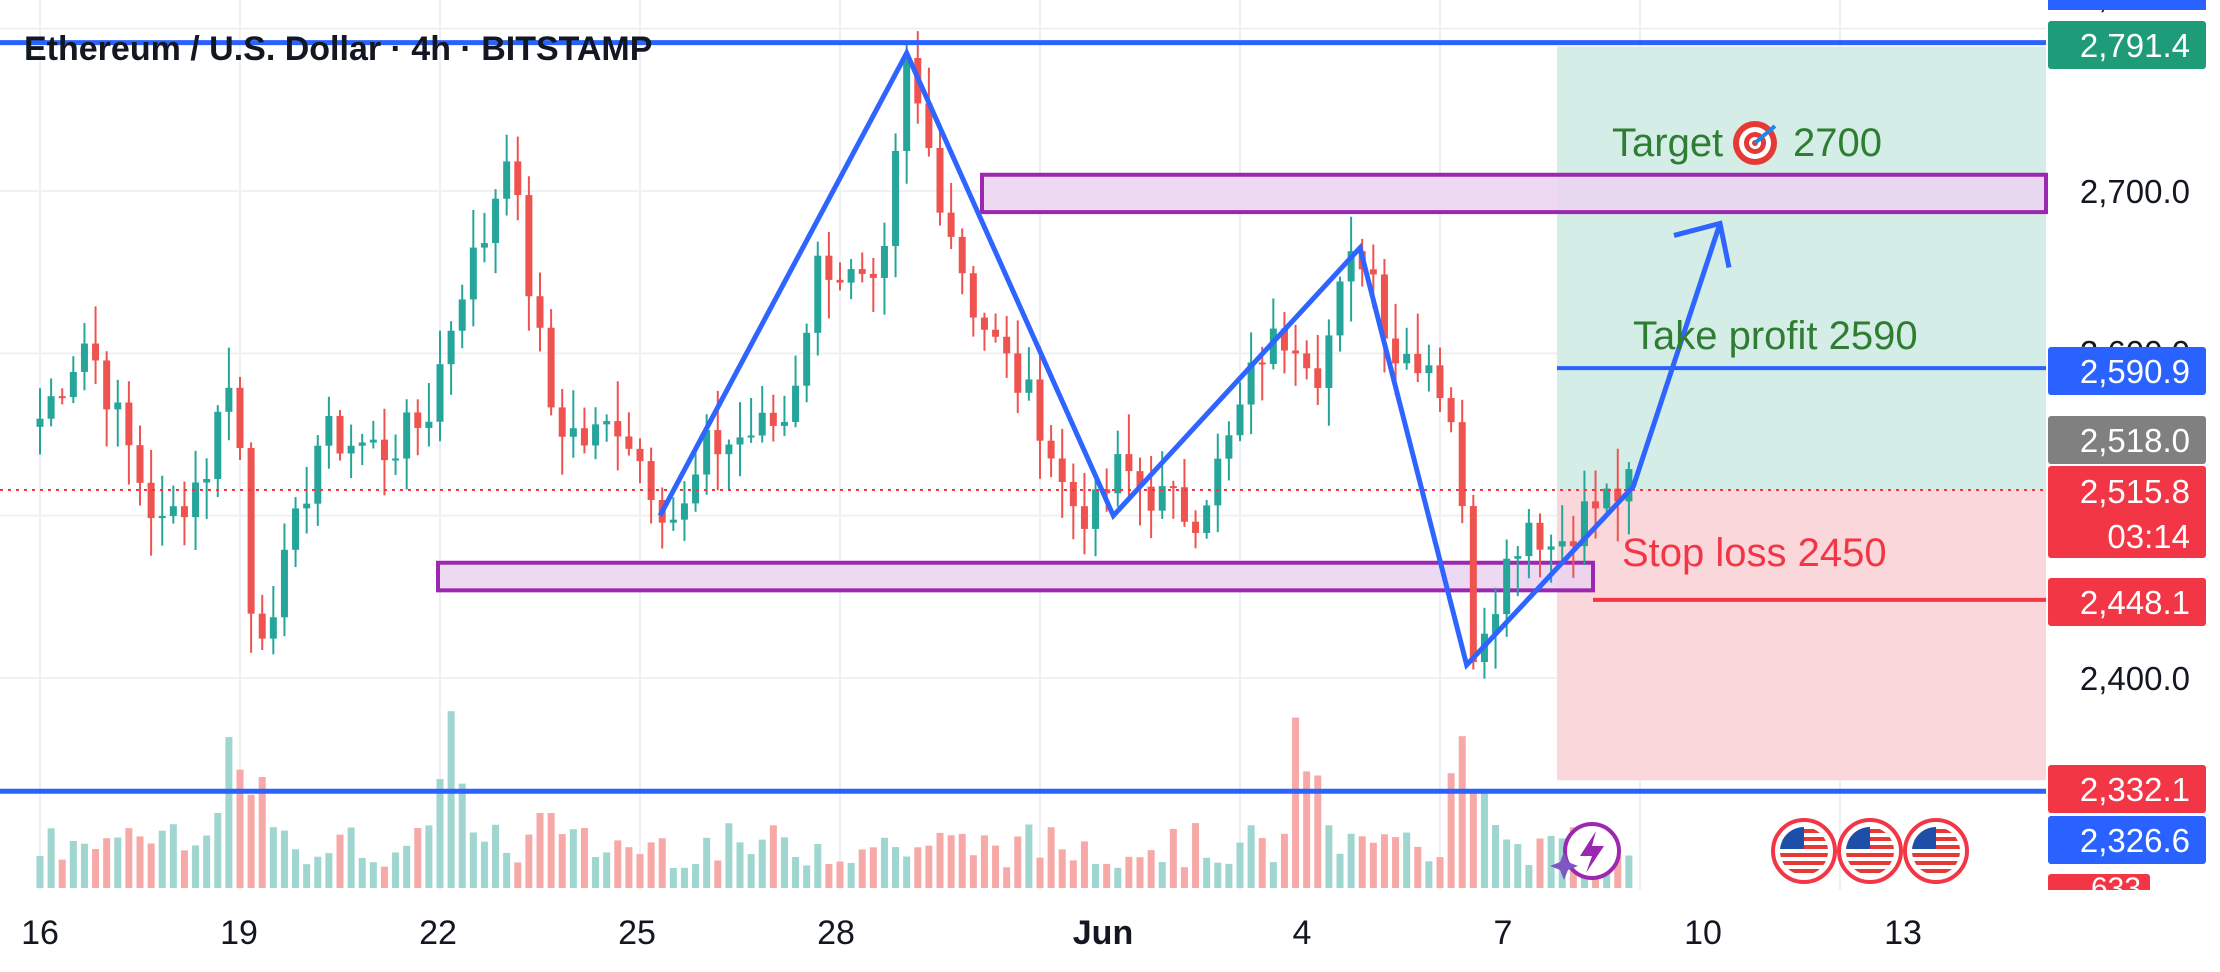  Describe the element at coordinates (1585, 851) in the screenshot. I see `lightning-icon` at that location.